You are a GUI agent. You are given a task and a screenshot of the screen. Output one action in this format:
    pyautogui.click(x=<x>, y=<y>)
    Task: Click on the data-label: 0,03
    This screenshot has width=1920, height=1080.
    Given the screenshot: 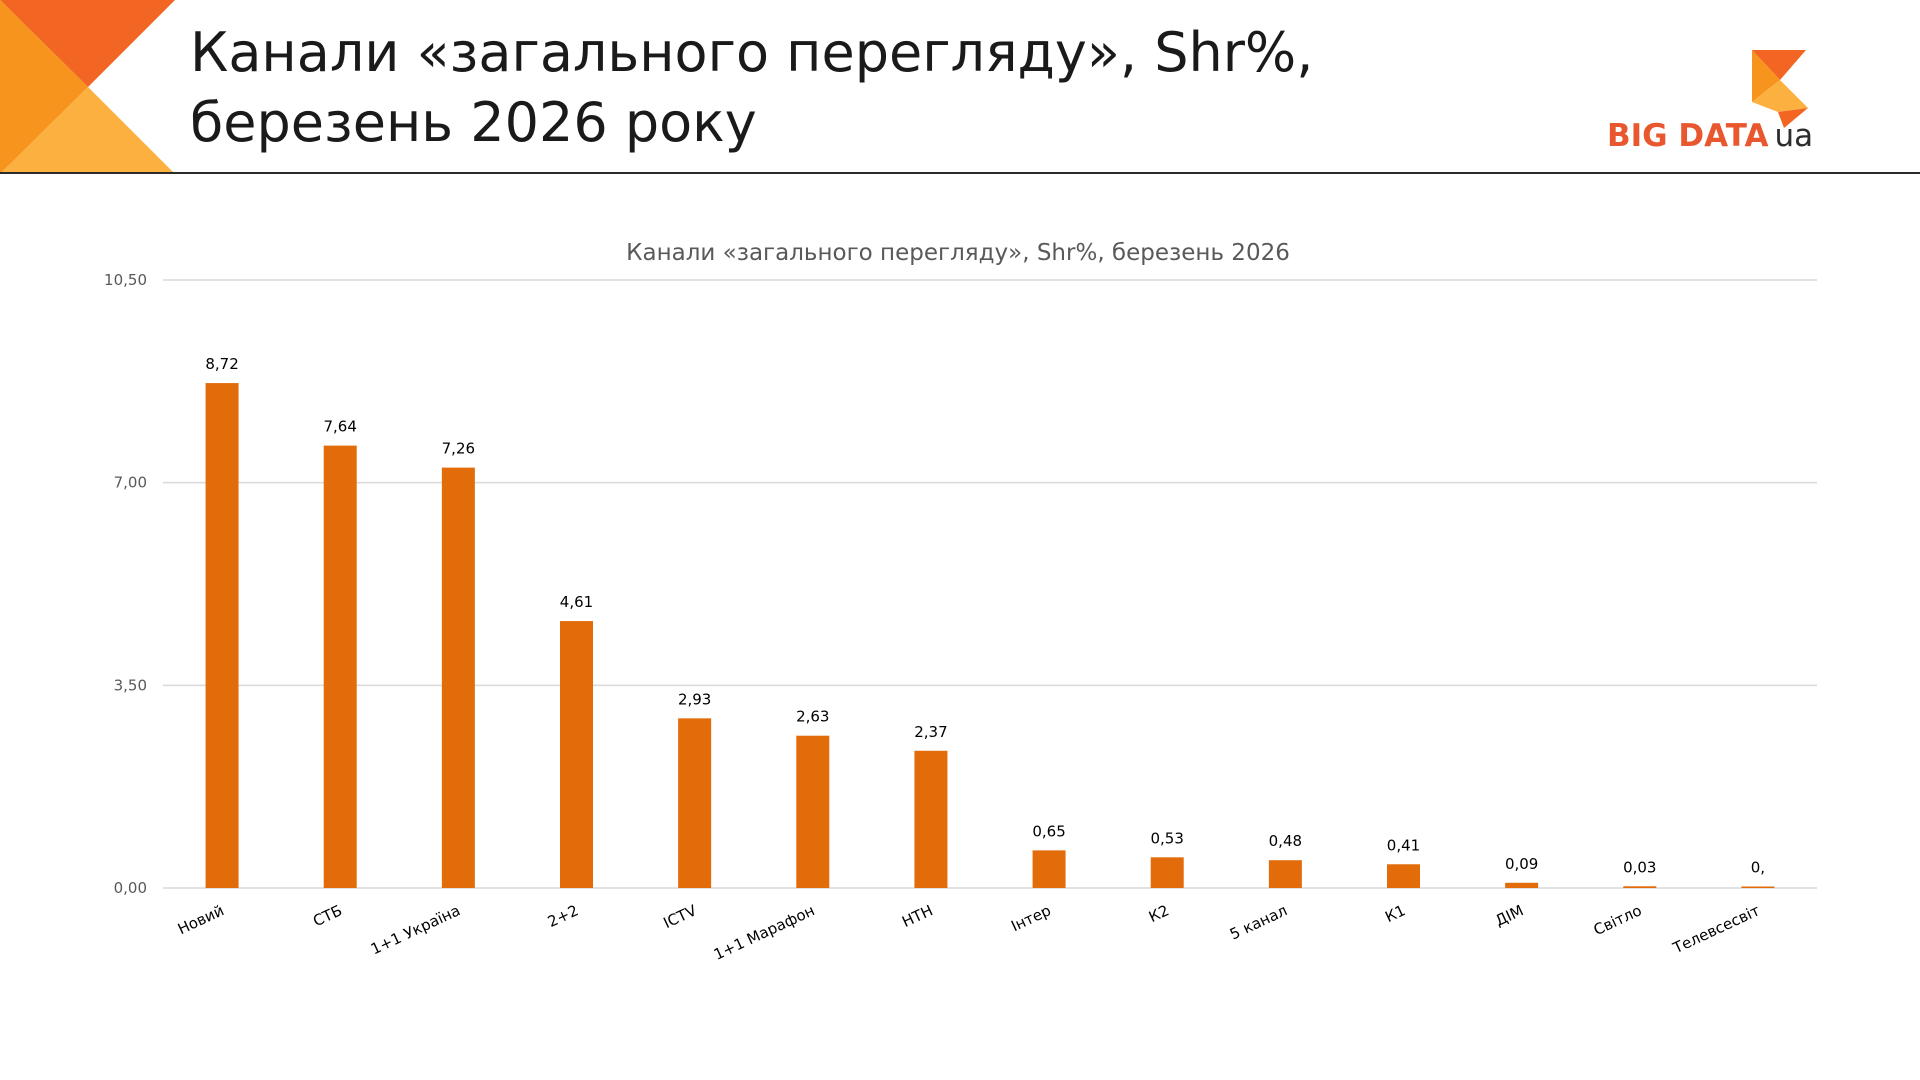 What is the action you would take?
    pyautogui.click(x=1639, y=867)
    